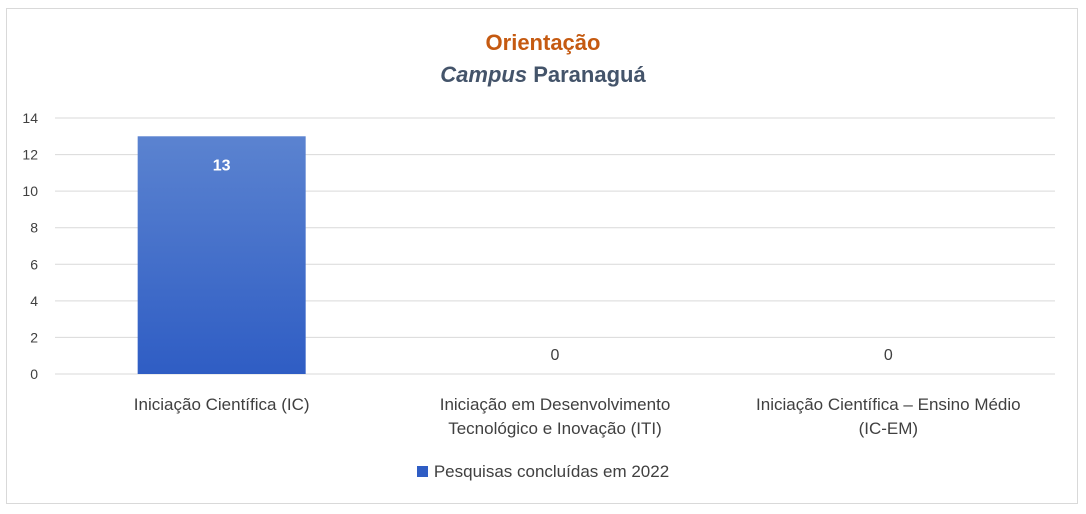 Image resolution: width=1086 pixels, height=514 pixels. Describe the element at coordinates (484, 74) in the screenshot. I see `chart-subtitle-italic: Campus` at that location.